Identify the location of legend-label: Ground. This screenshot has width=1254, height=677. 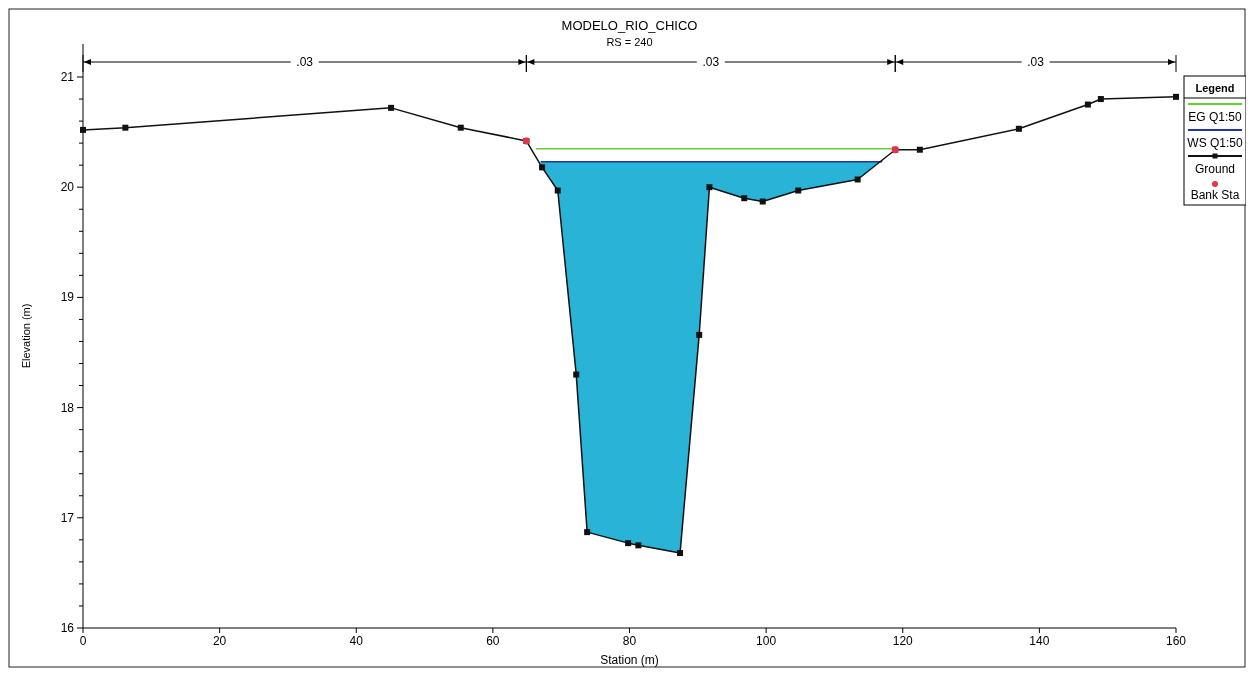
(1215, 169).